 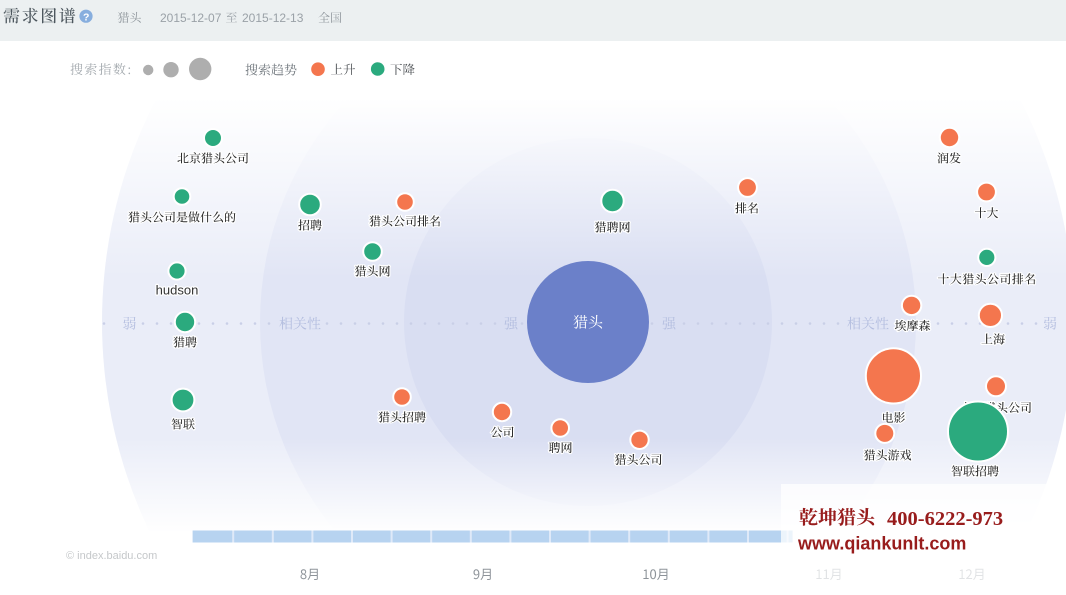 What do you see at coordinates (881, 544) in the screenshot?
I see `svg-text: www.qiankunlt.com` at bounding box center [881, 544].